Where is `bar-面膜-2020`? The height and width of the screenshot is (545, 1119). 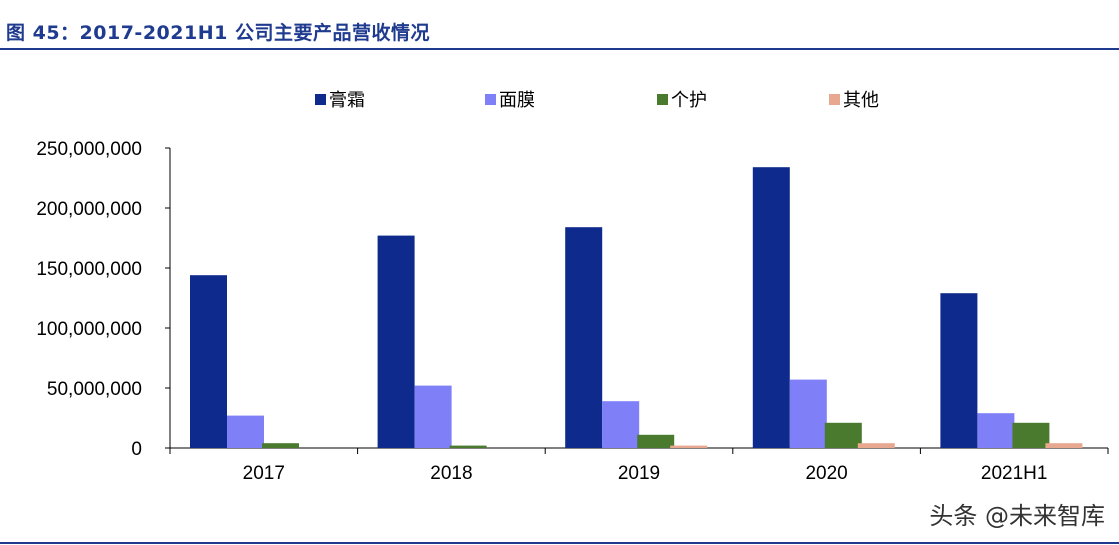
bar-面膜-2020 is located at coordinates (808, 413).